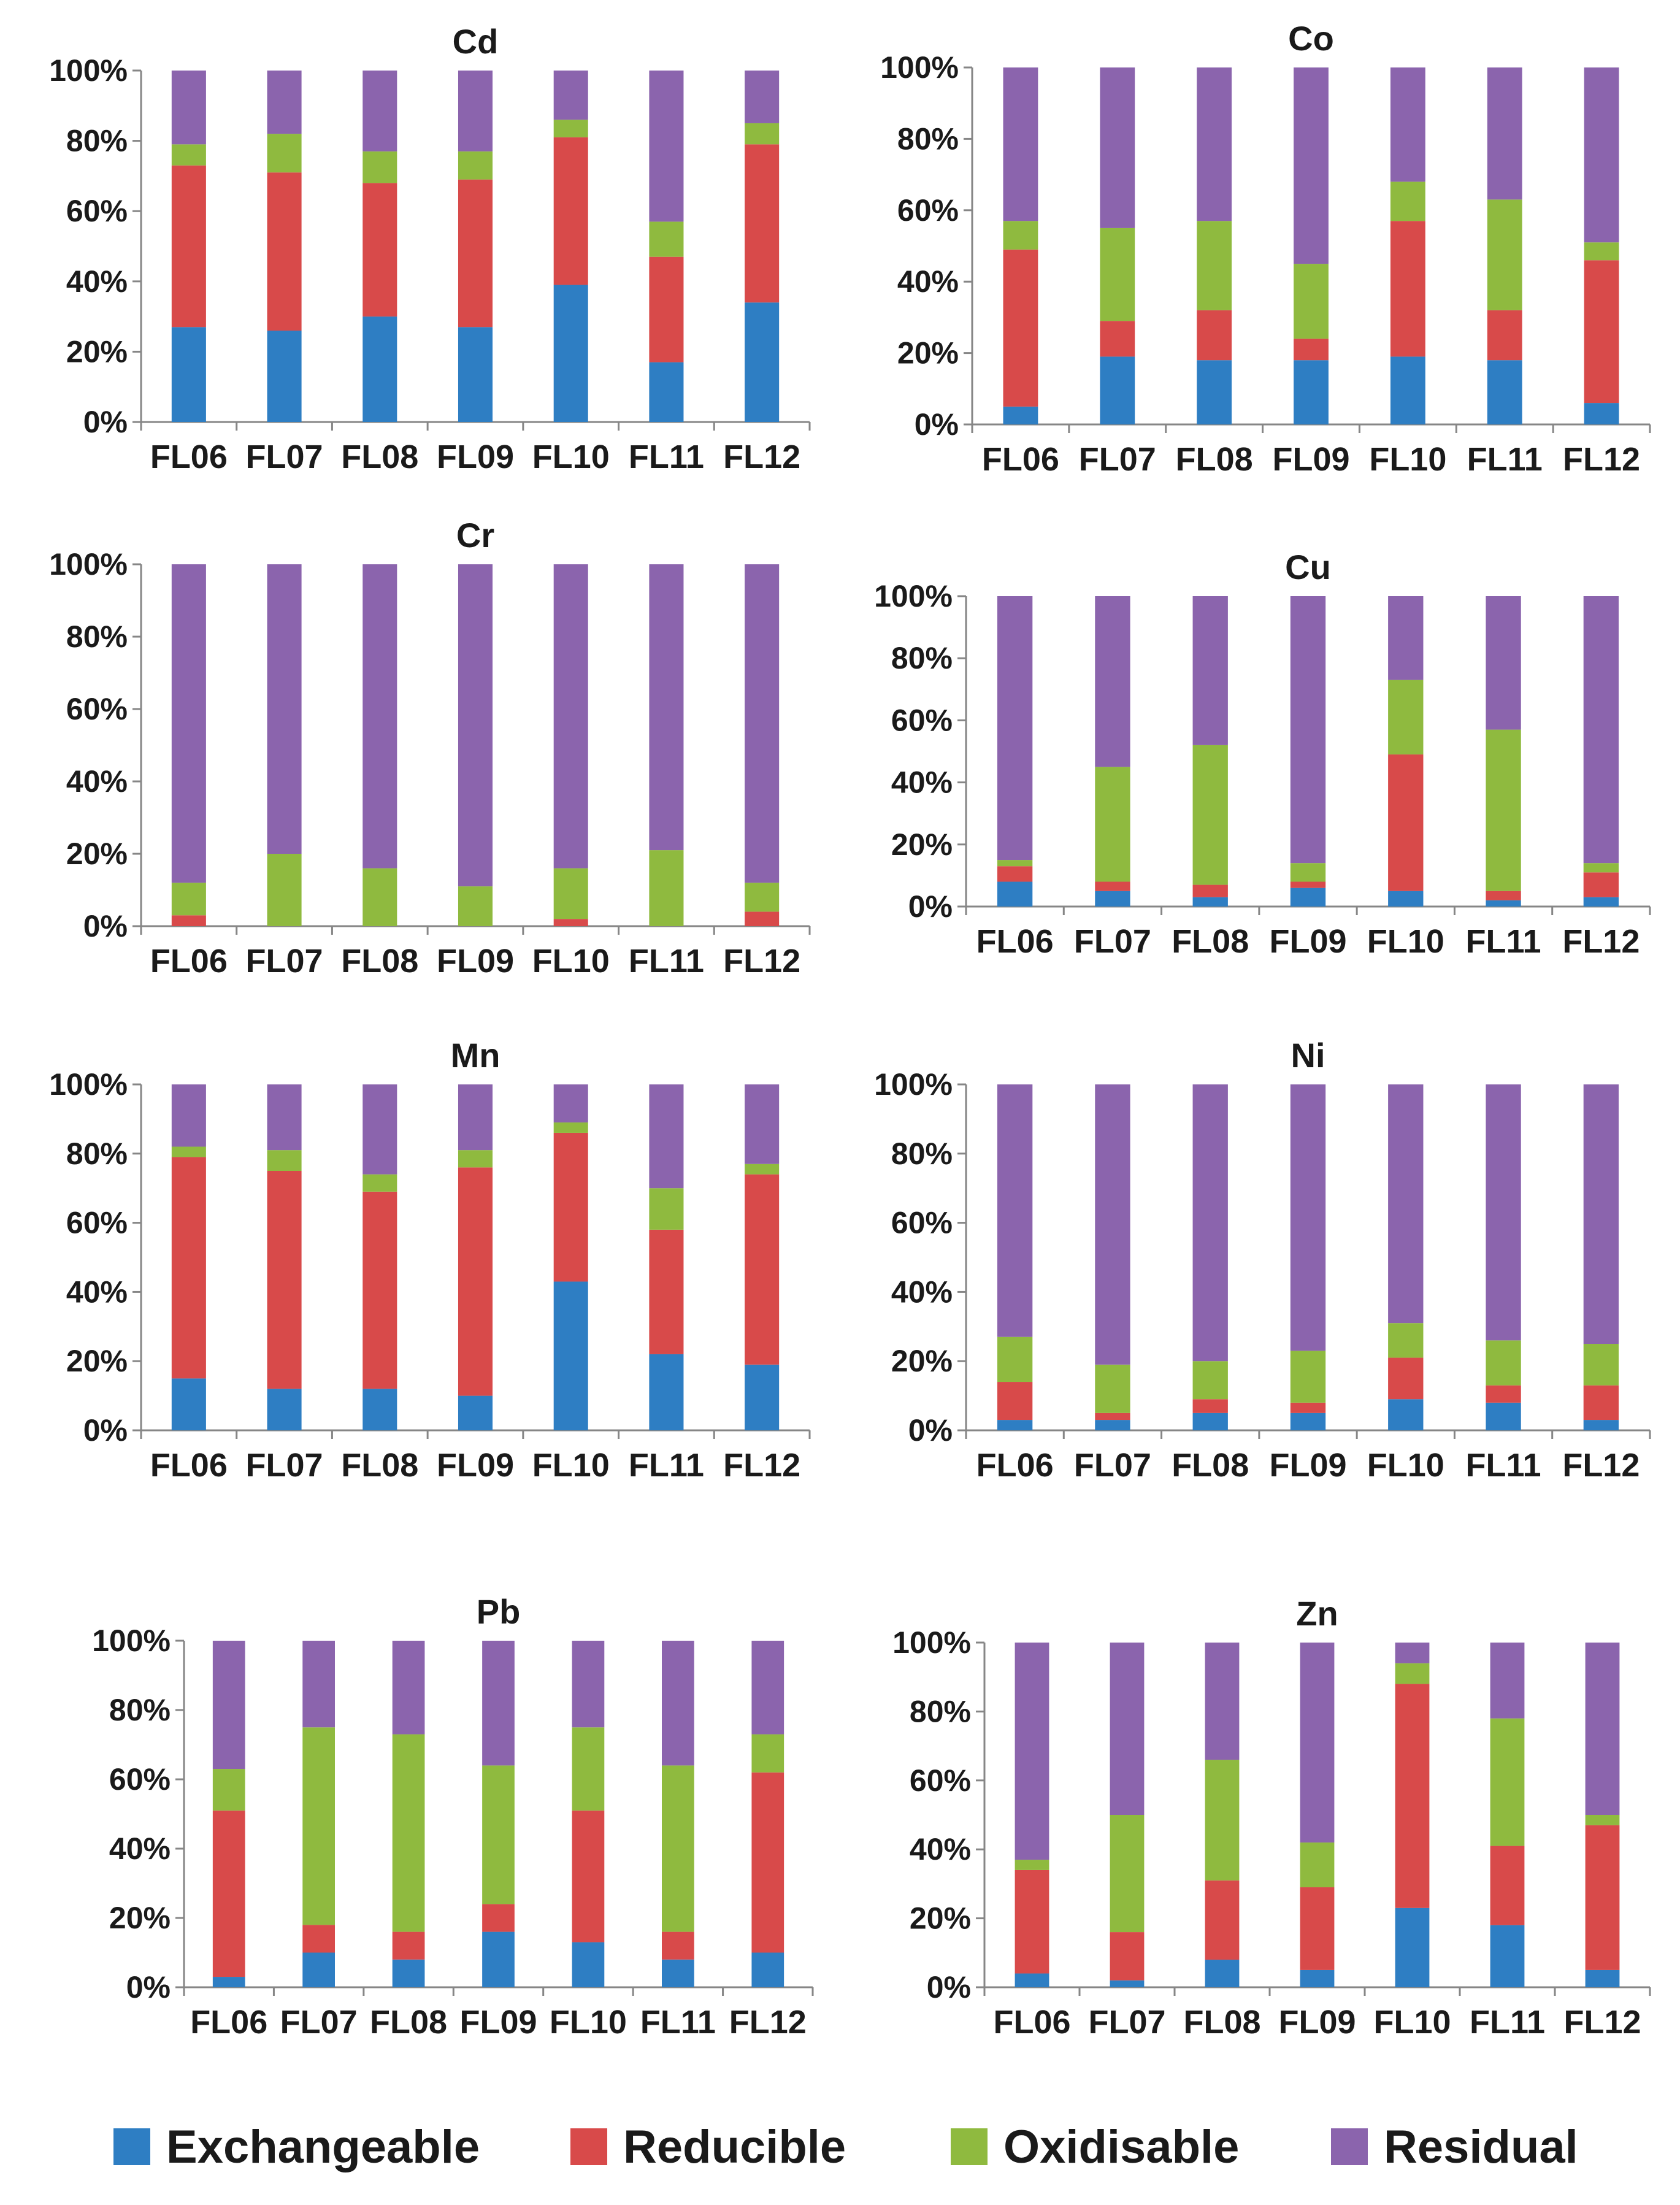  Describe the element at coordinates (1503, 810) in the screenshot. I see `bar-segment-cu-fl11-oxidisable` at that location.